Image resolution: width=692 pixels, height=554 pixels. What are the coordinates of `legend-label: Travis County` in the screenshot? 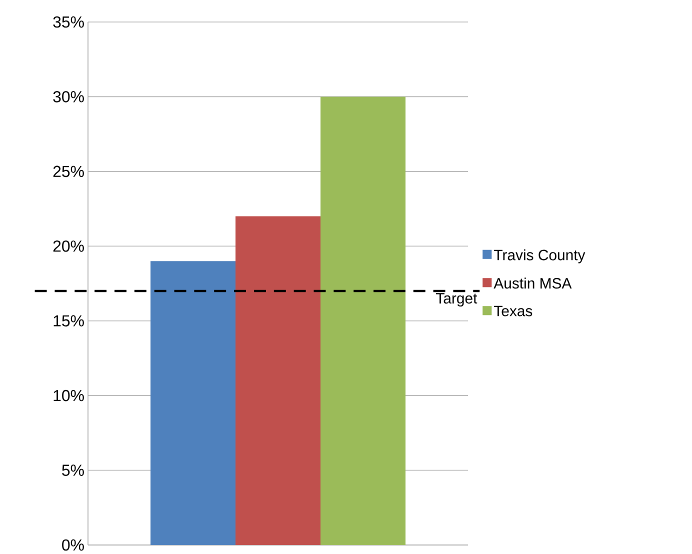 It's located at (540, 256).